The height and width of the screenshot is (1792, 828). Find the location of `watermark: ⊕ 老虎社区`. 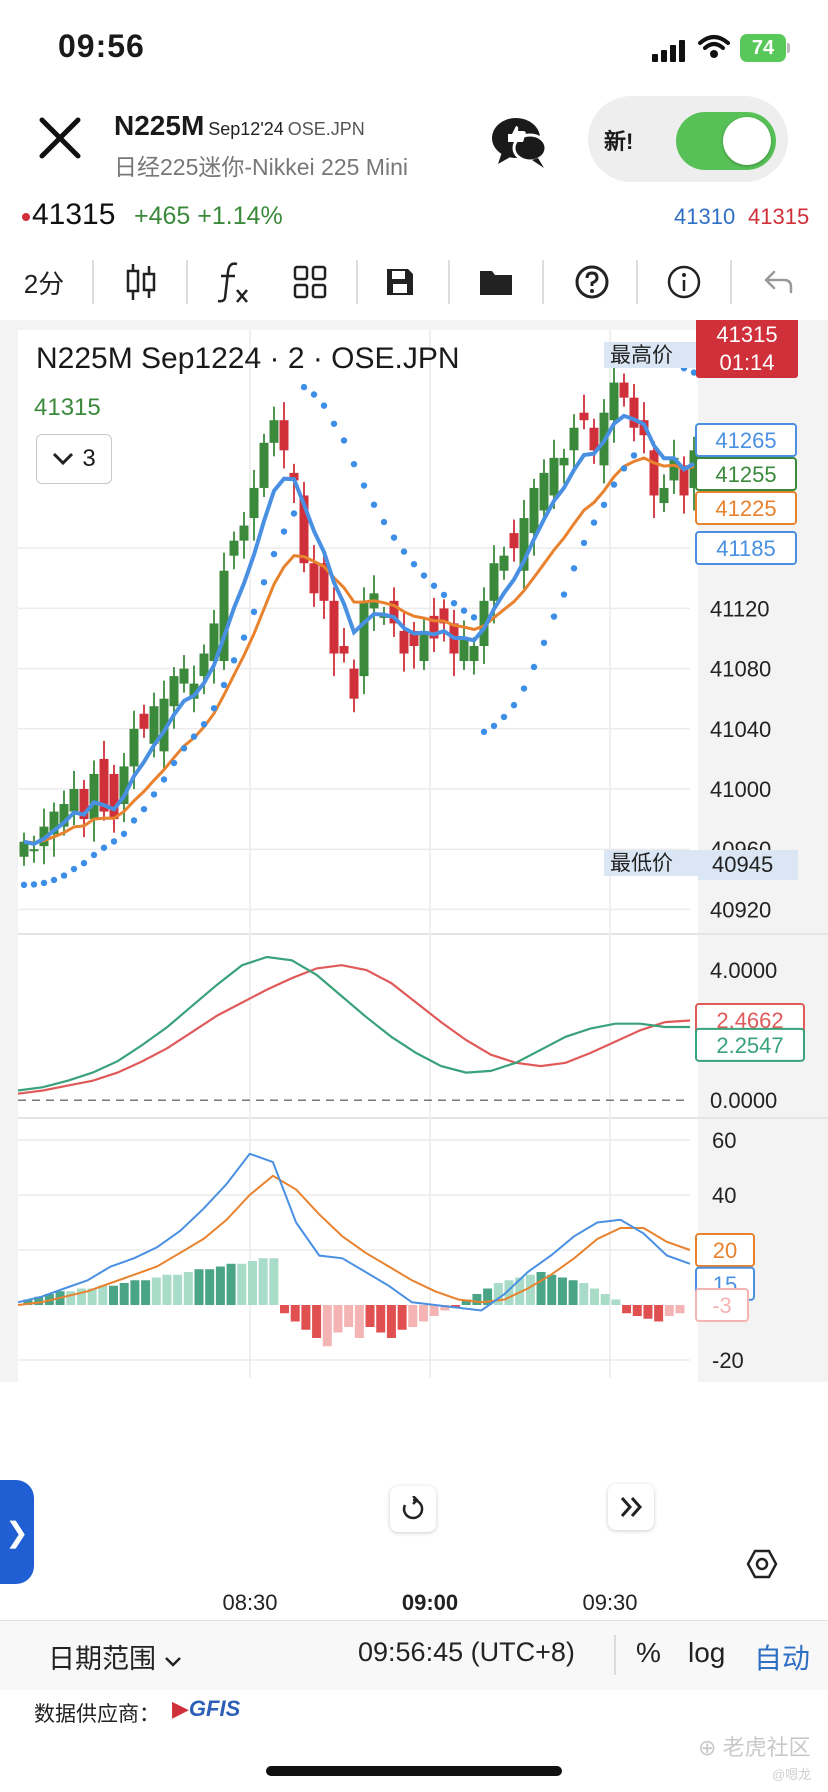

watermark: ⊕ 老虎社区 is located at coordinates (754, 1746).